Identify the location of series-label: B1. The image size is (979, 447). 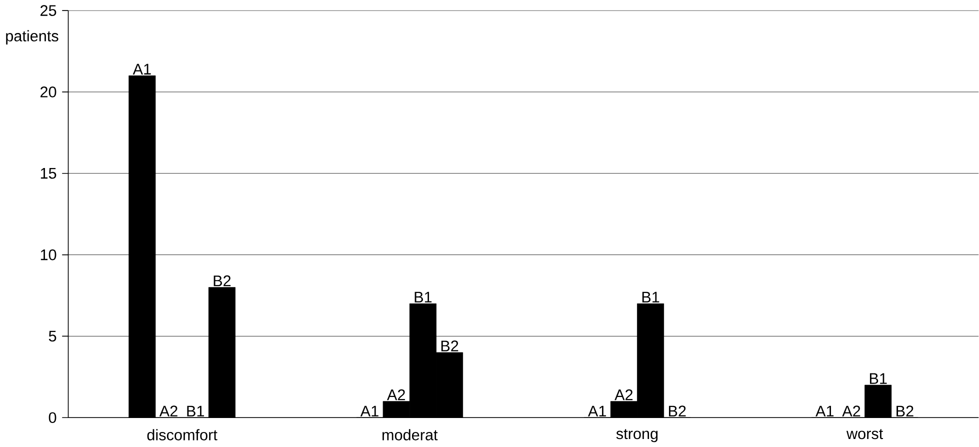
(195, 411).